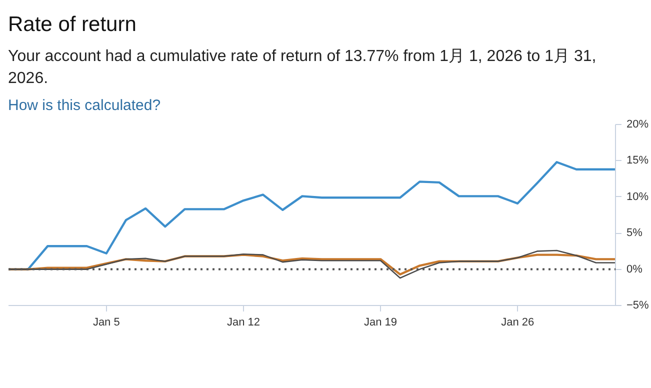 The image size is (651, 388). I want to click on text: How is this calculated?, so click(84, 106).